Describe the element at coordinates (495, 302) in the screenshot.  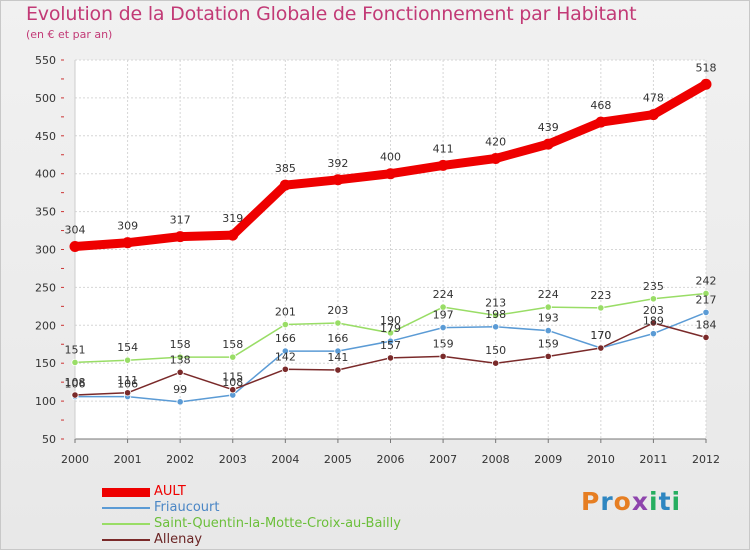
I see `data-label: 213` at that location.